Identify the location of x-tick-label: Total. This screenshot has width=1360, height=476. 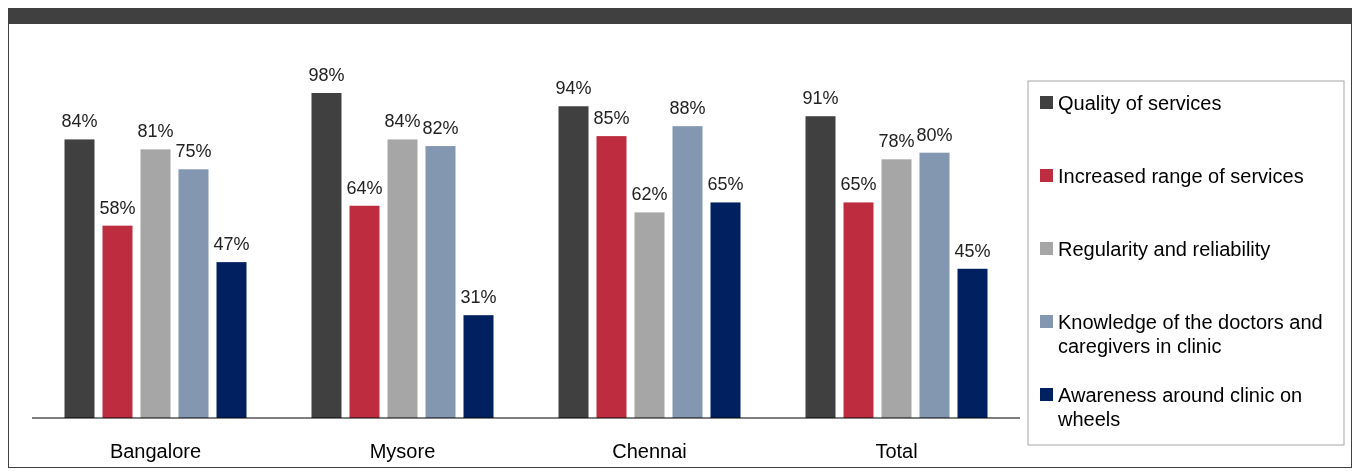
(896, 451).